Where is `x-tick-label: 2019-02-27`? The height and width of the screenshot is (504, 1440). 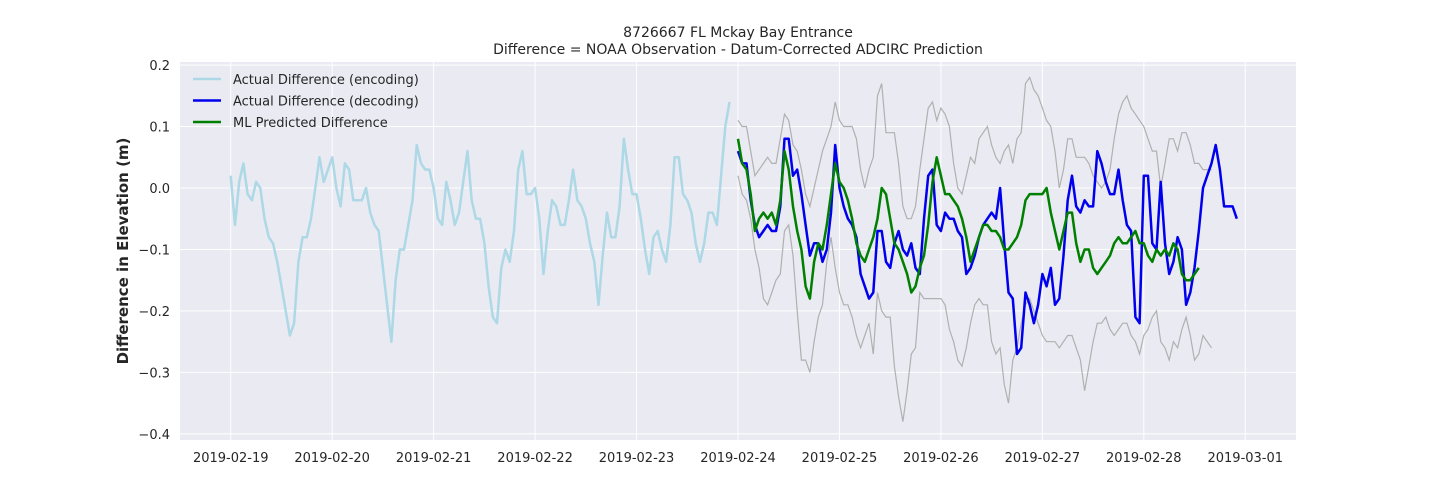
x-tick-label: 2019-02-27 is located at coordinates (1043, 458).